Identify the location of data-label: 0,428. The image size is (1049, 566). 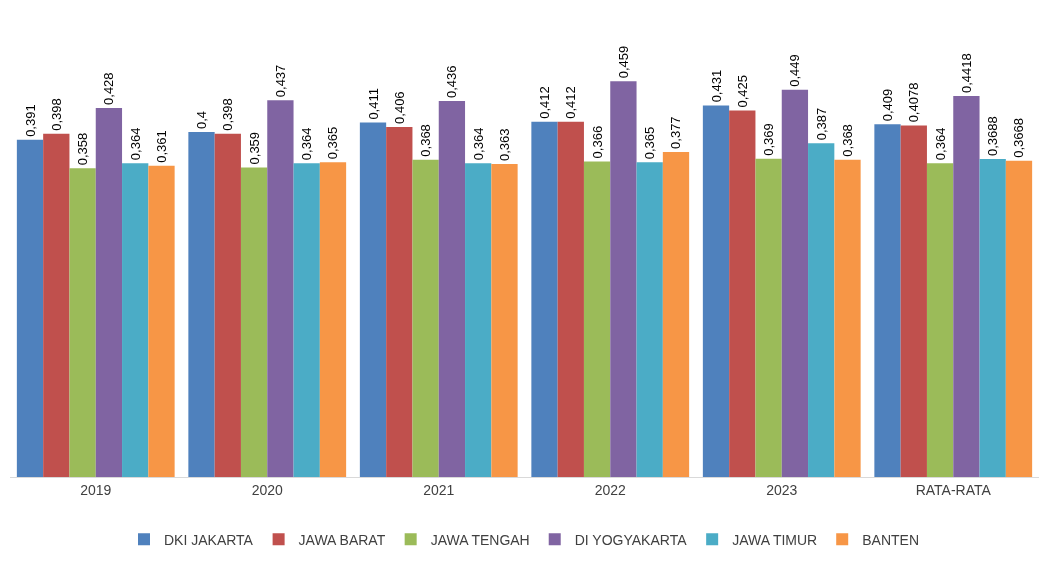
(109, 88).